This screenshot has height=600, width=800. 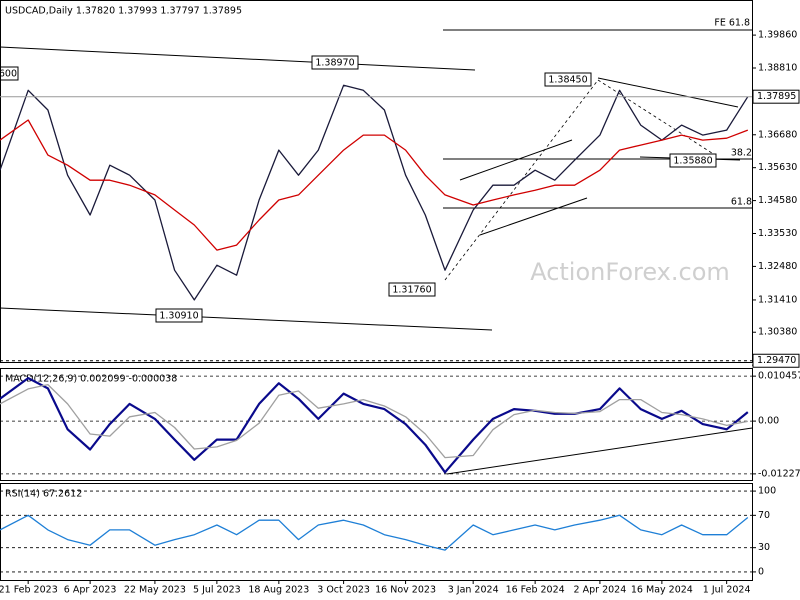 I want to click on y-tick-label: 0.010457, so click(x=779, y=376).